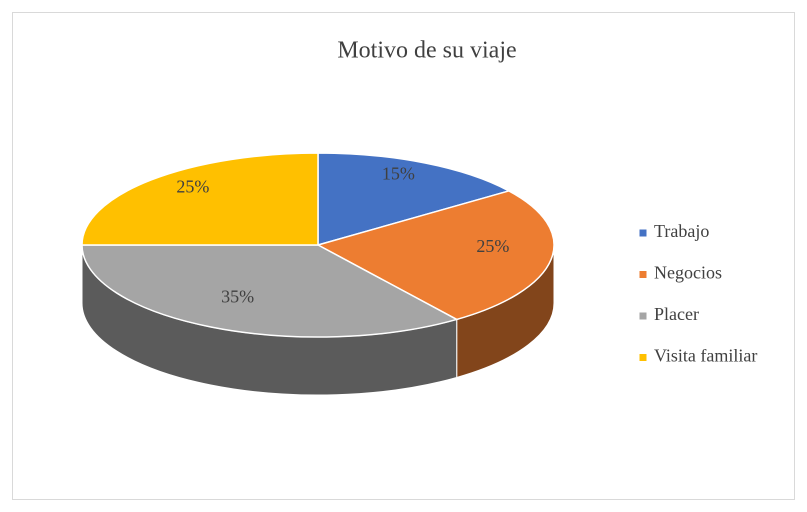  I want to click on chart-title: Motivo de su viaje, so click(426, 51).